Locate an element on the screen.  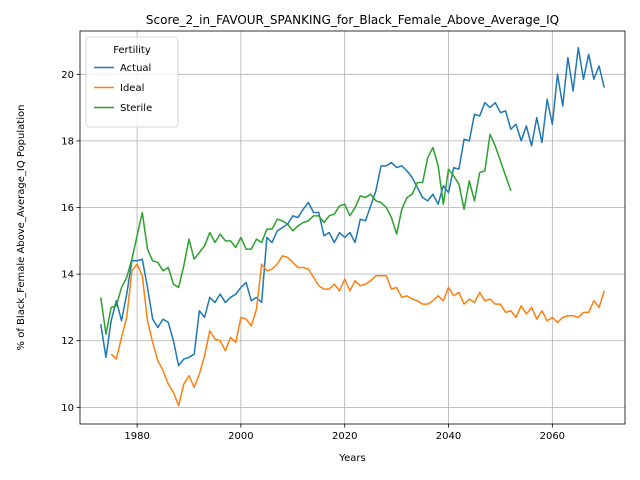
legend-label-sterile: Sterile is located at coordinates (136, 108).